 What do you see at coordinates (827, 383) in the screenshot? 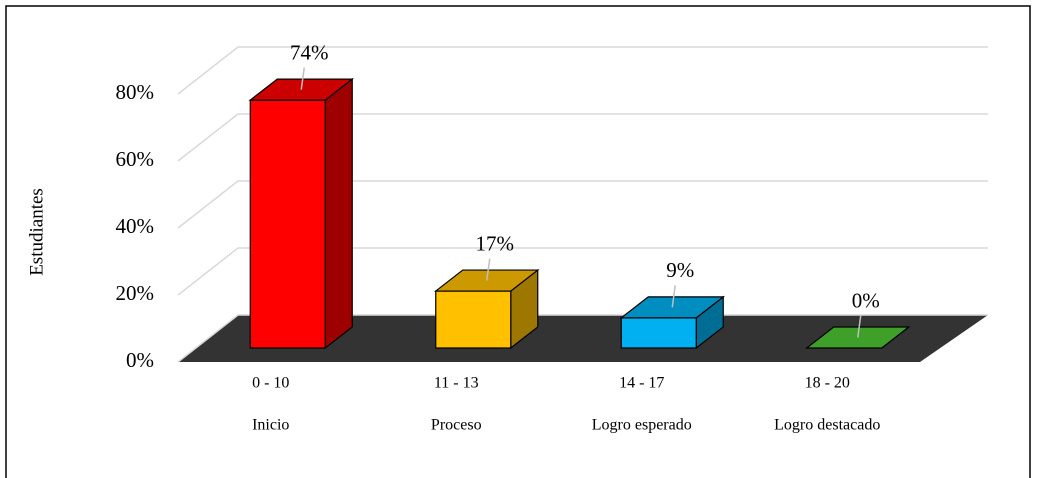
I see `x-tick-label: 18 - 20` at bounding box center [827, 383].